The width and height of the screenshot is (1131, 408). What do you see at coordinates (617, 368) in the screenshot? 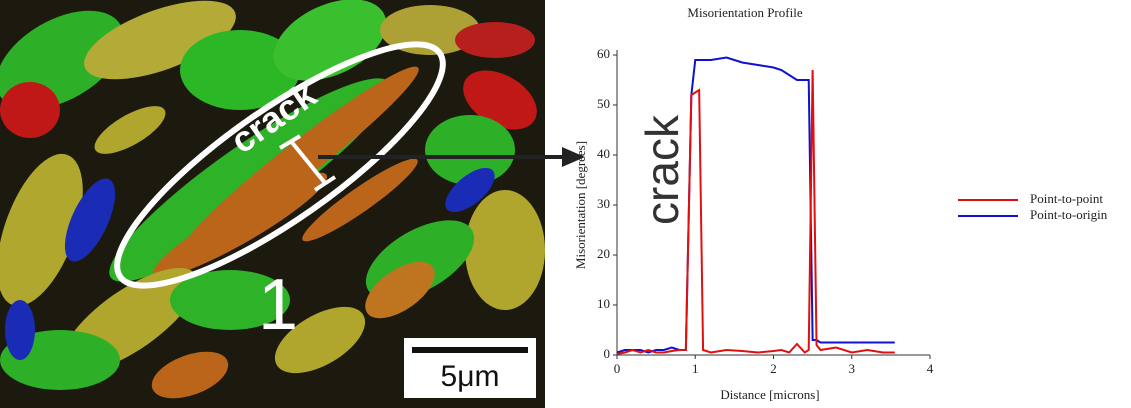
I see `x-tick-label: 0` at bounding box center [617, 368].